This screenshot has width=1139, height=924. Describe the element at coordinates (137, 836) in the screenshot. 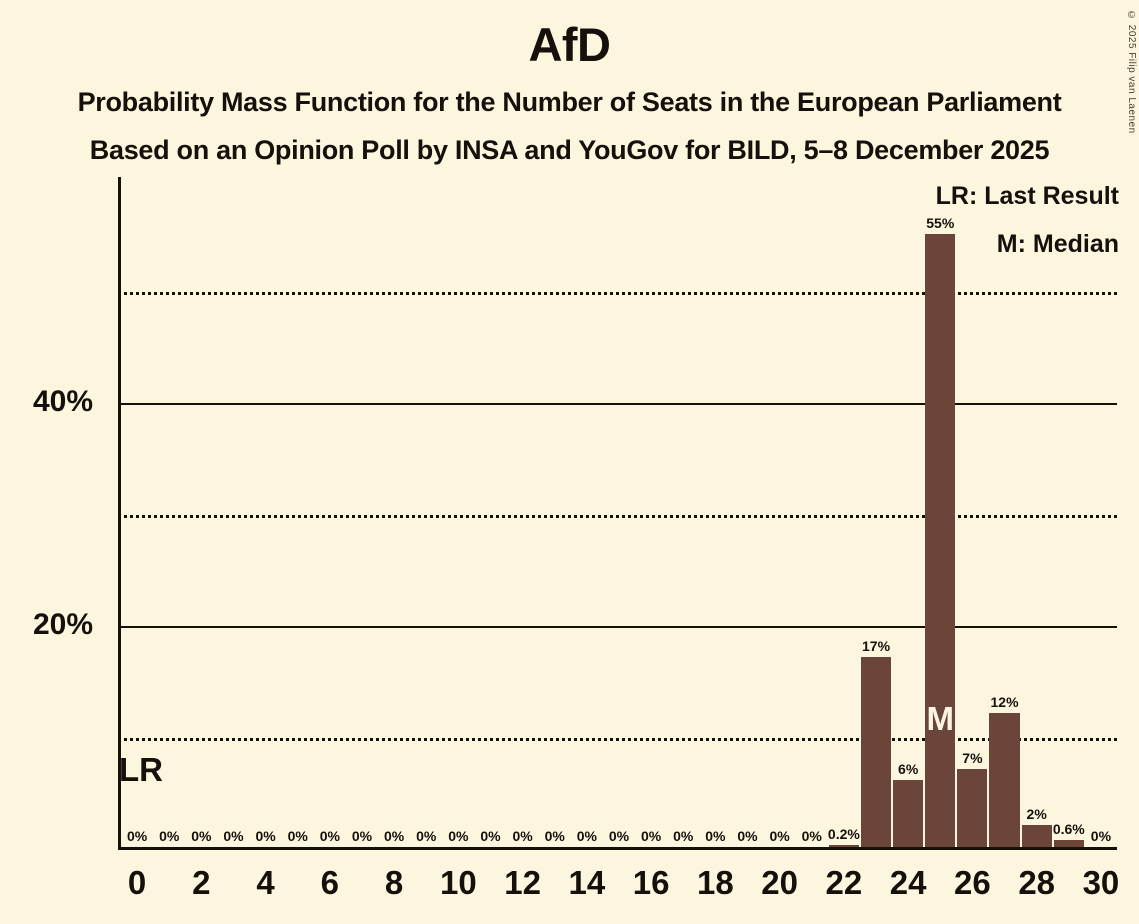

I see `bar-value-label-seat-0: 0%` at that location.